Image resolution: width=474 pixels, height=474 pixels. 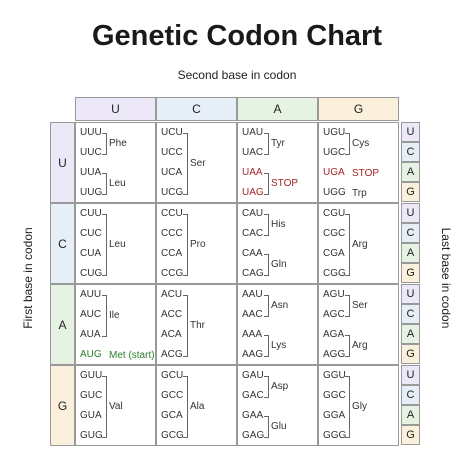 What do you see at coordinates (172, 152) in the screenshot?
I see `codon-ucc: UCC` at bounding box center [172, 152].